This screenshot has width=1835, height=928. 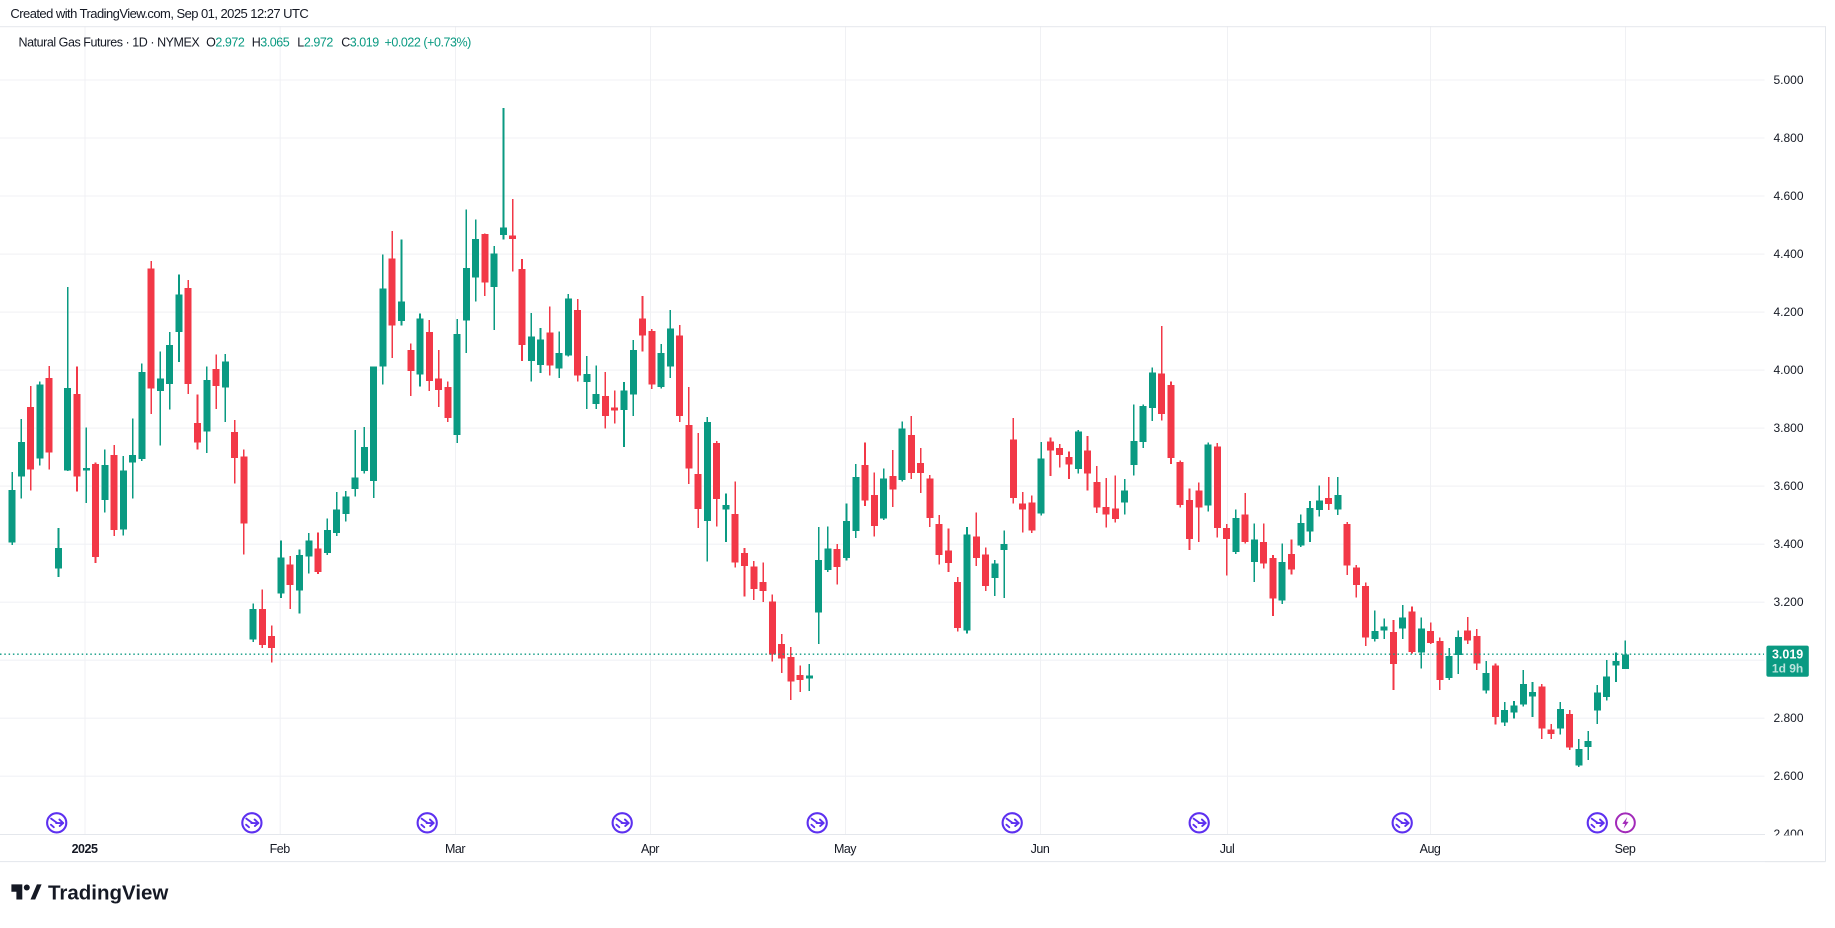 What do you see at coordinates (280, 849) in the screenshot?
I see `svg-text: Feb` at bounding box center [280, 849].